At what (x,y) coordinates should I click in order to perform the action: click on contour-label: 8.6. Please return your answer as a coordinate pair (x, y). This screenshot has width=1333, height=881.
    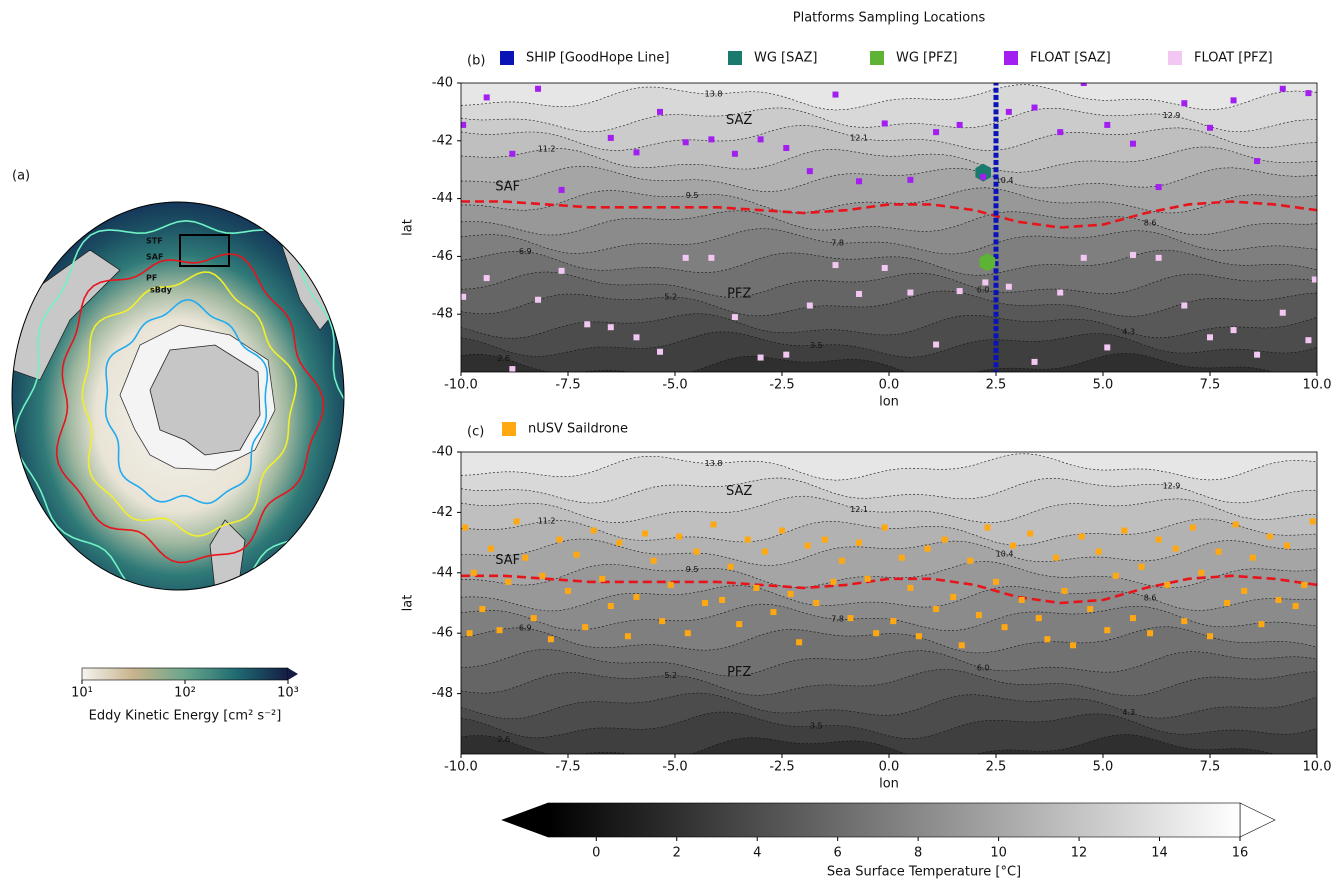
    Looking at the image, I should click on (1150, 598).